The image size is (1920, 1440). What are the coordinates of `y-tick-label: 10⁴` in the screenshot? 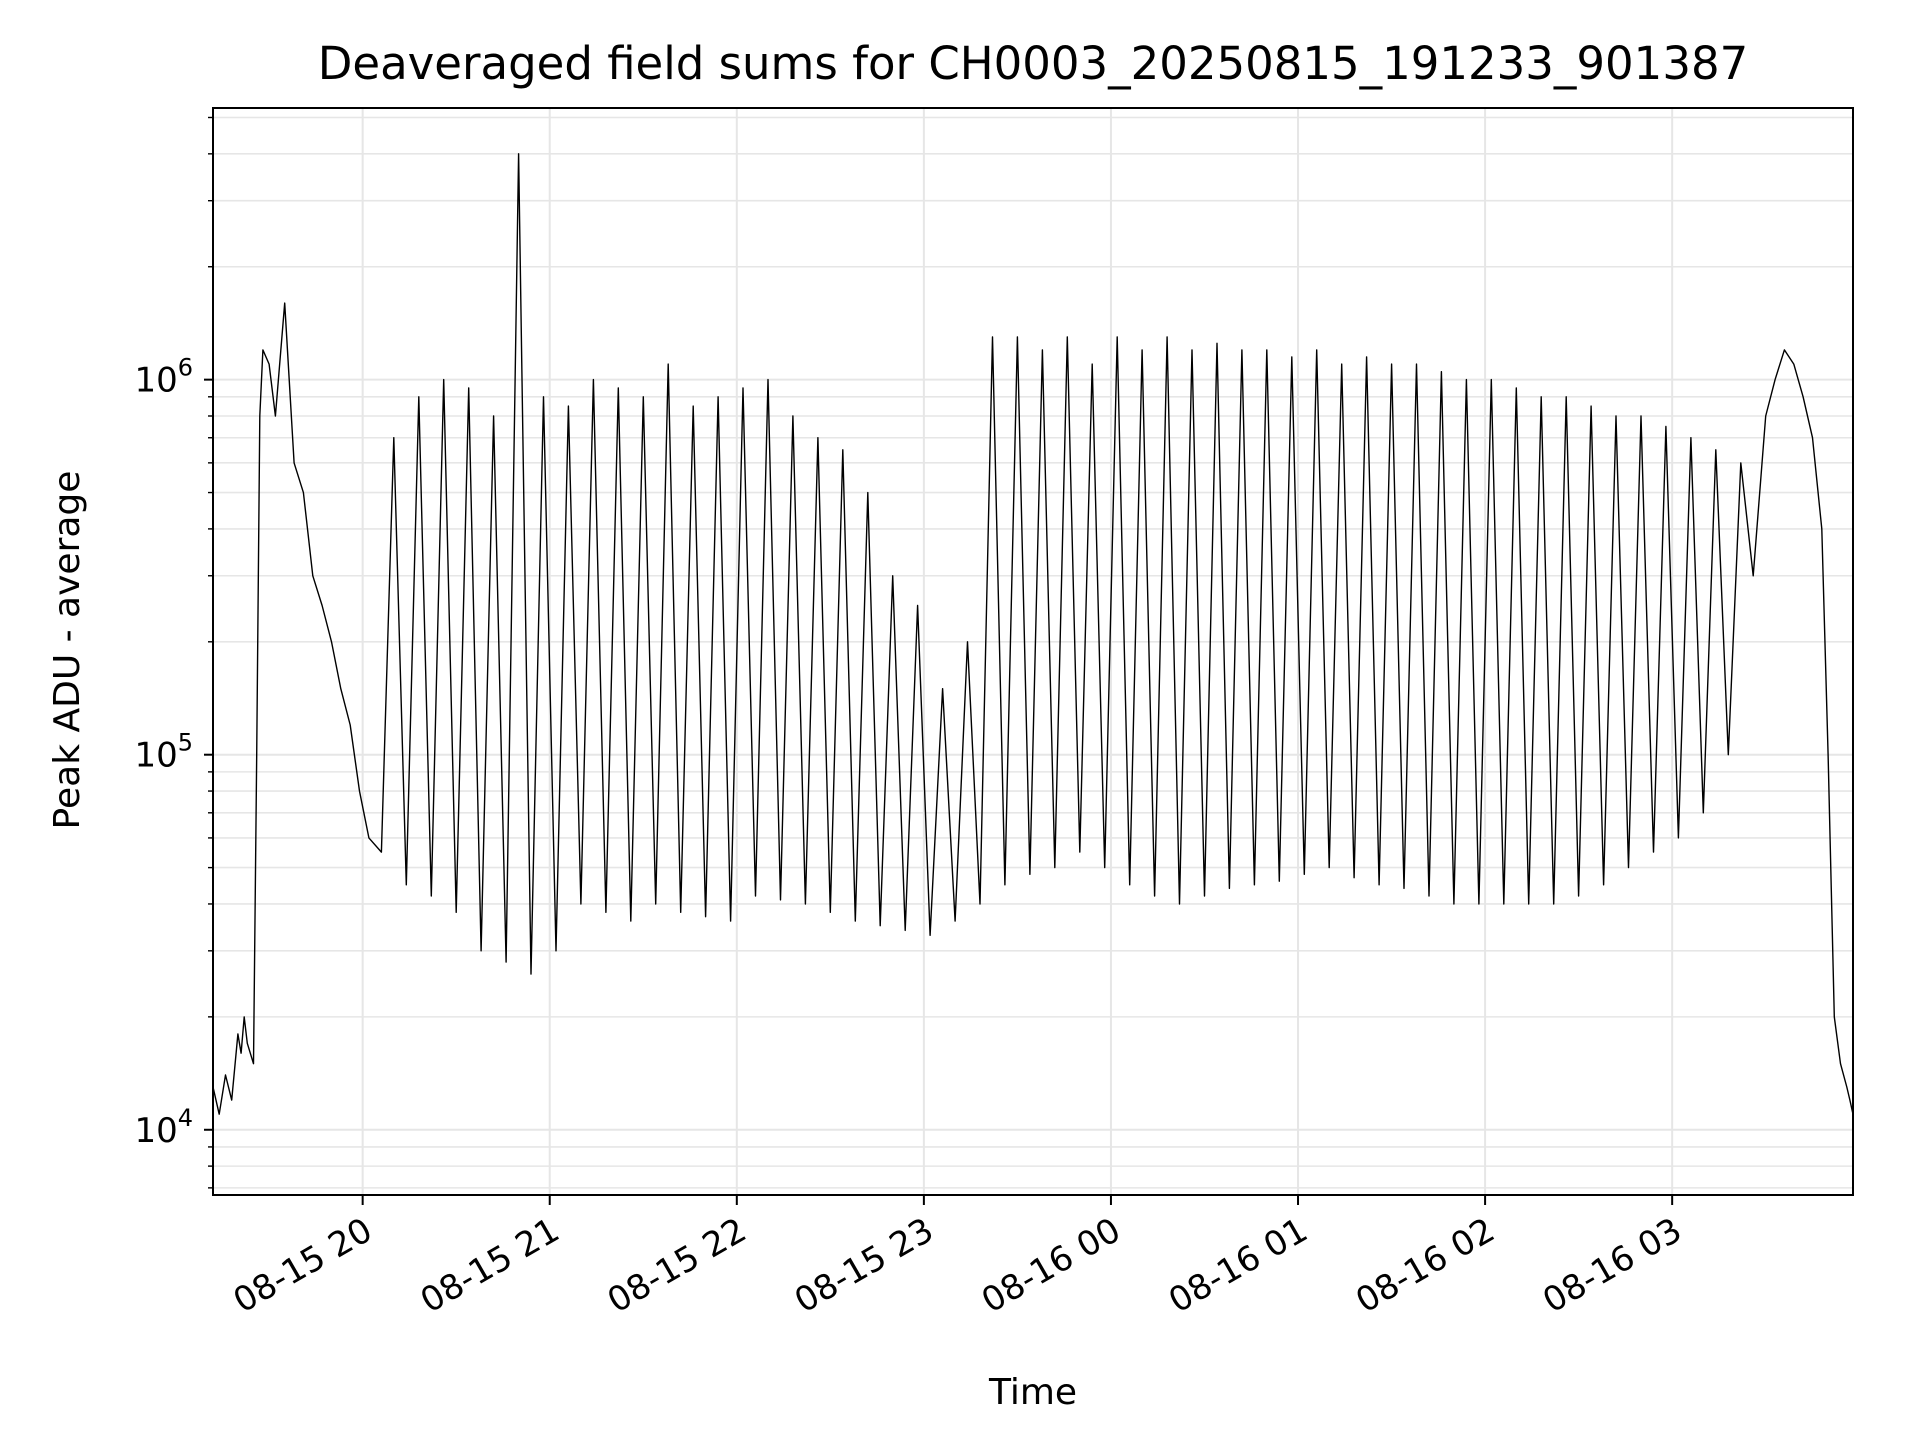 It's located at (163, 1127).